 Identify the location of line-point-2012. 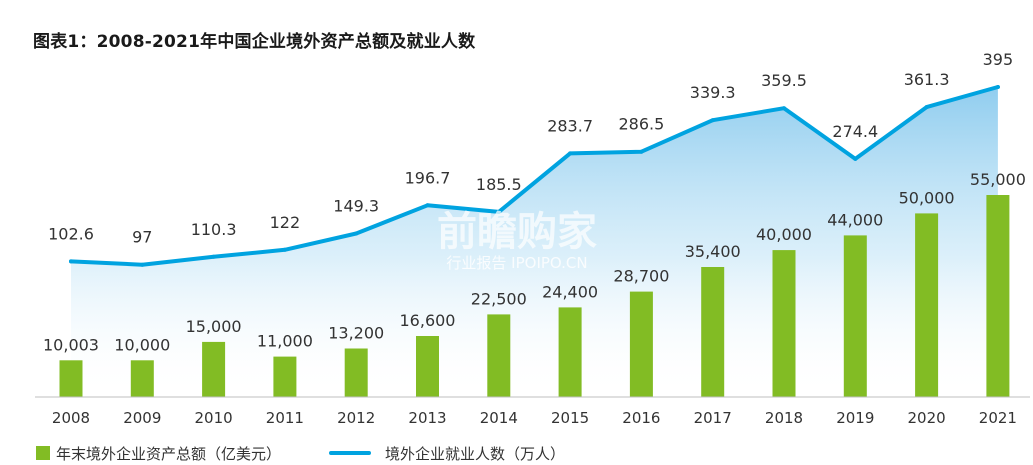
(356, 233).